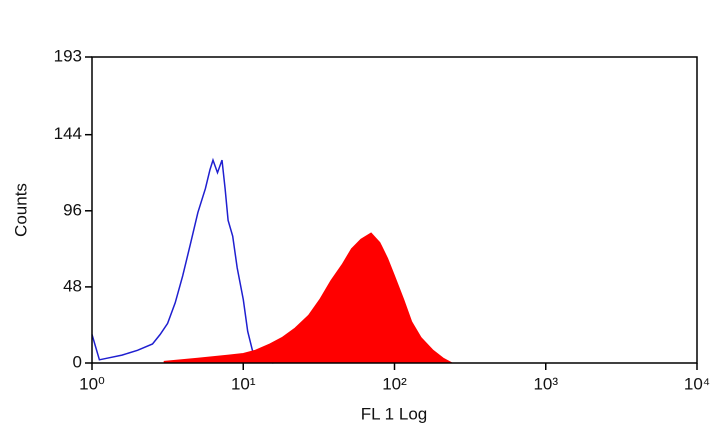 Image resolution: width=720 pixels, height=447 pixels. I want to click on y-axis-label: Counts, so click(20, 210).